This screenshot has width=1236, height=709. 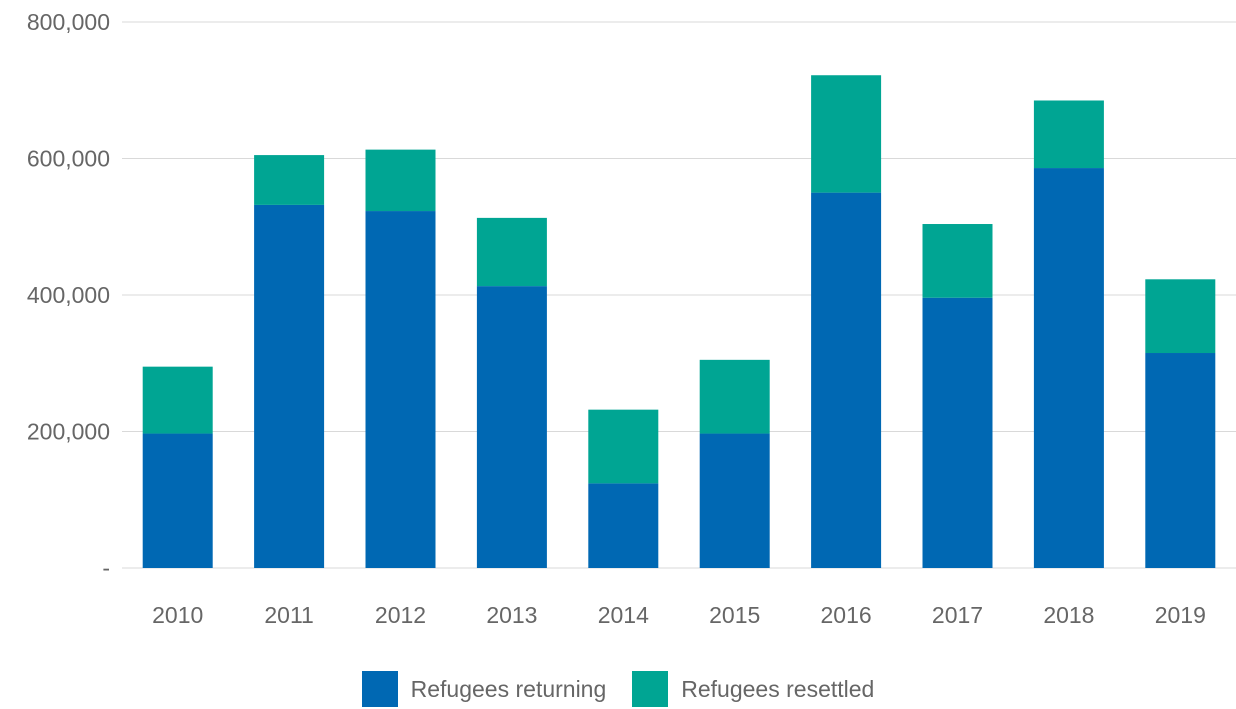 I want to click on y-tick-label: 400,000, so click(x=68, y=295).